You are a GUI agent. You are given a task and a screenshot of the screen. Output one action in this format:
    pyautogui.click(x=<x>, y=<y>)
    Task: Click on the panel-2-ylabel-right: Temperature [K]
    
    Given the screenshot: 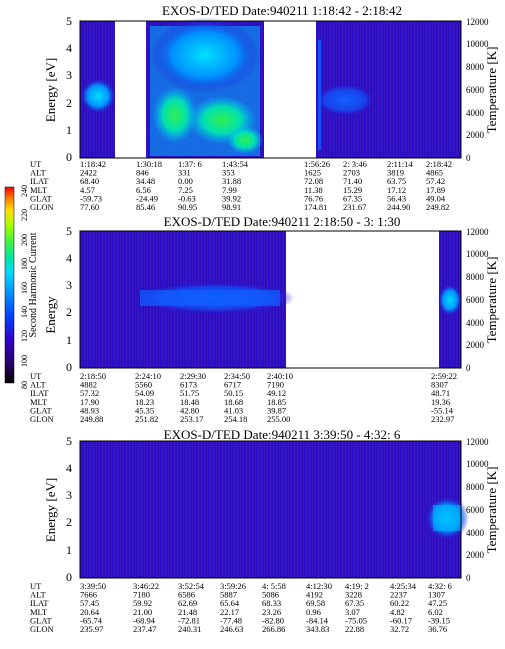 What is the action you would take?
    pyautogui.click(x=491, y=300)
    